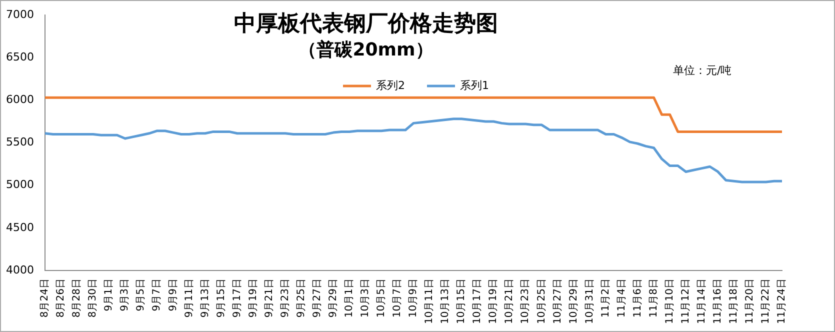 The height and width of the screenshot is (332, 835). Describe the element at coordinates (414, 298) in the screenshot. I see `x-tick-label: 10月9日` at that location.